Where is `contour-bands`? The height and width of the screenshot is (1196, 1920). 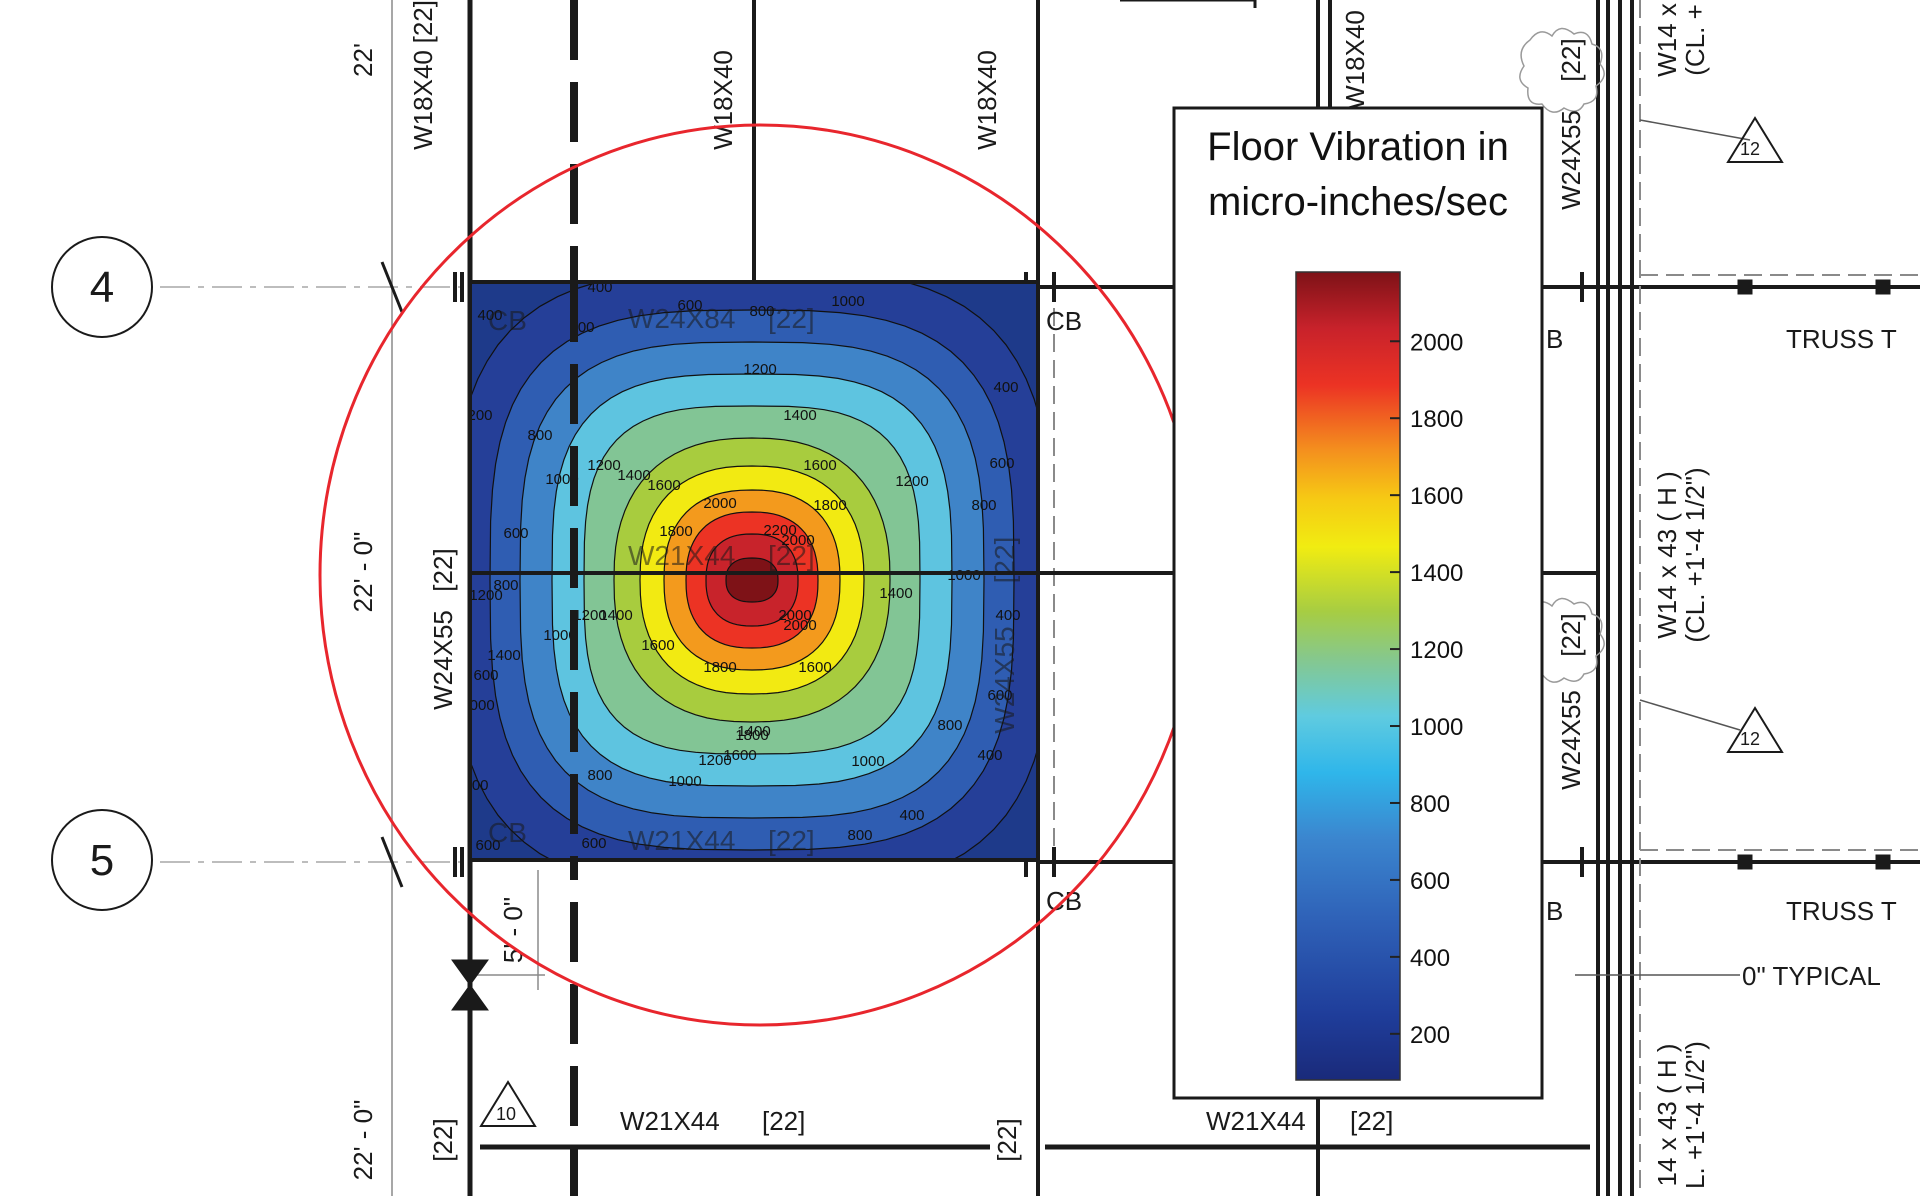
contour-bands is located at coordinates (754, 571).